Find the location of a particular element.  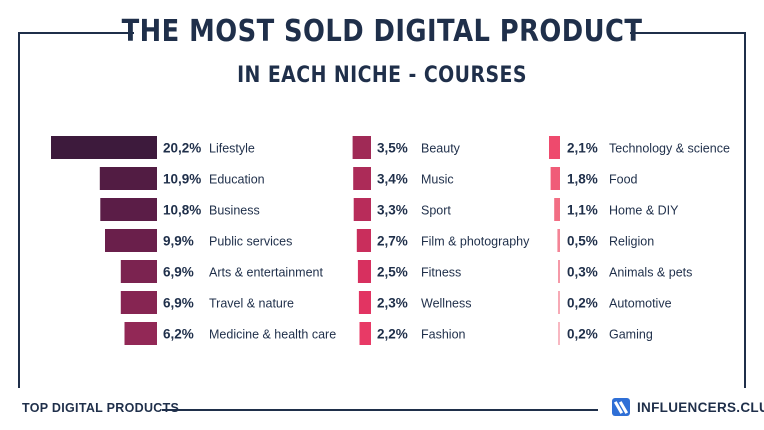

category-label-medicine-health-care: Medicine & health care is located at coordinates (272, 335).